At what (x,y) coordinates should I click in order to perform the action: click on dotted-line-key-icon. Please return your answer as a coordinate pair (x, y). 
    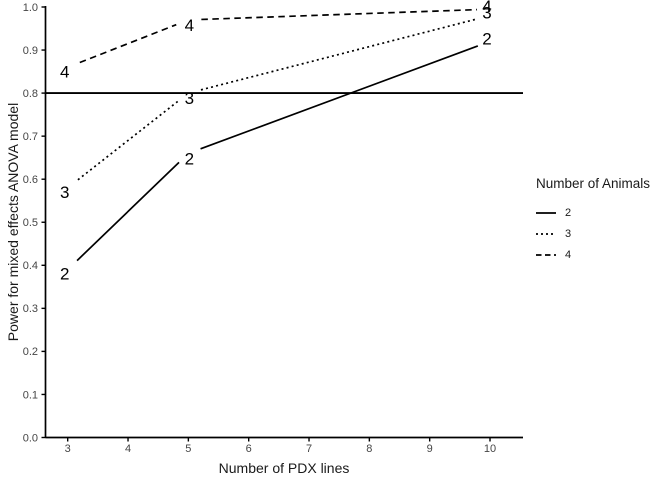
    Looking at the image, I should click on (546, 233).